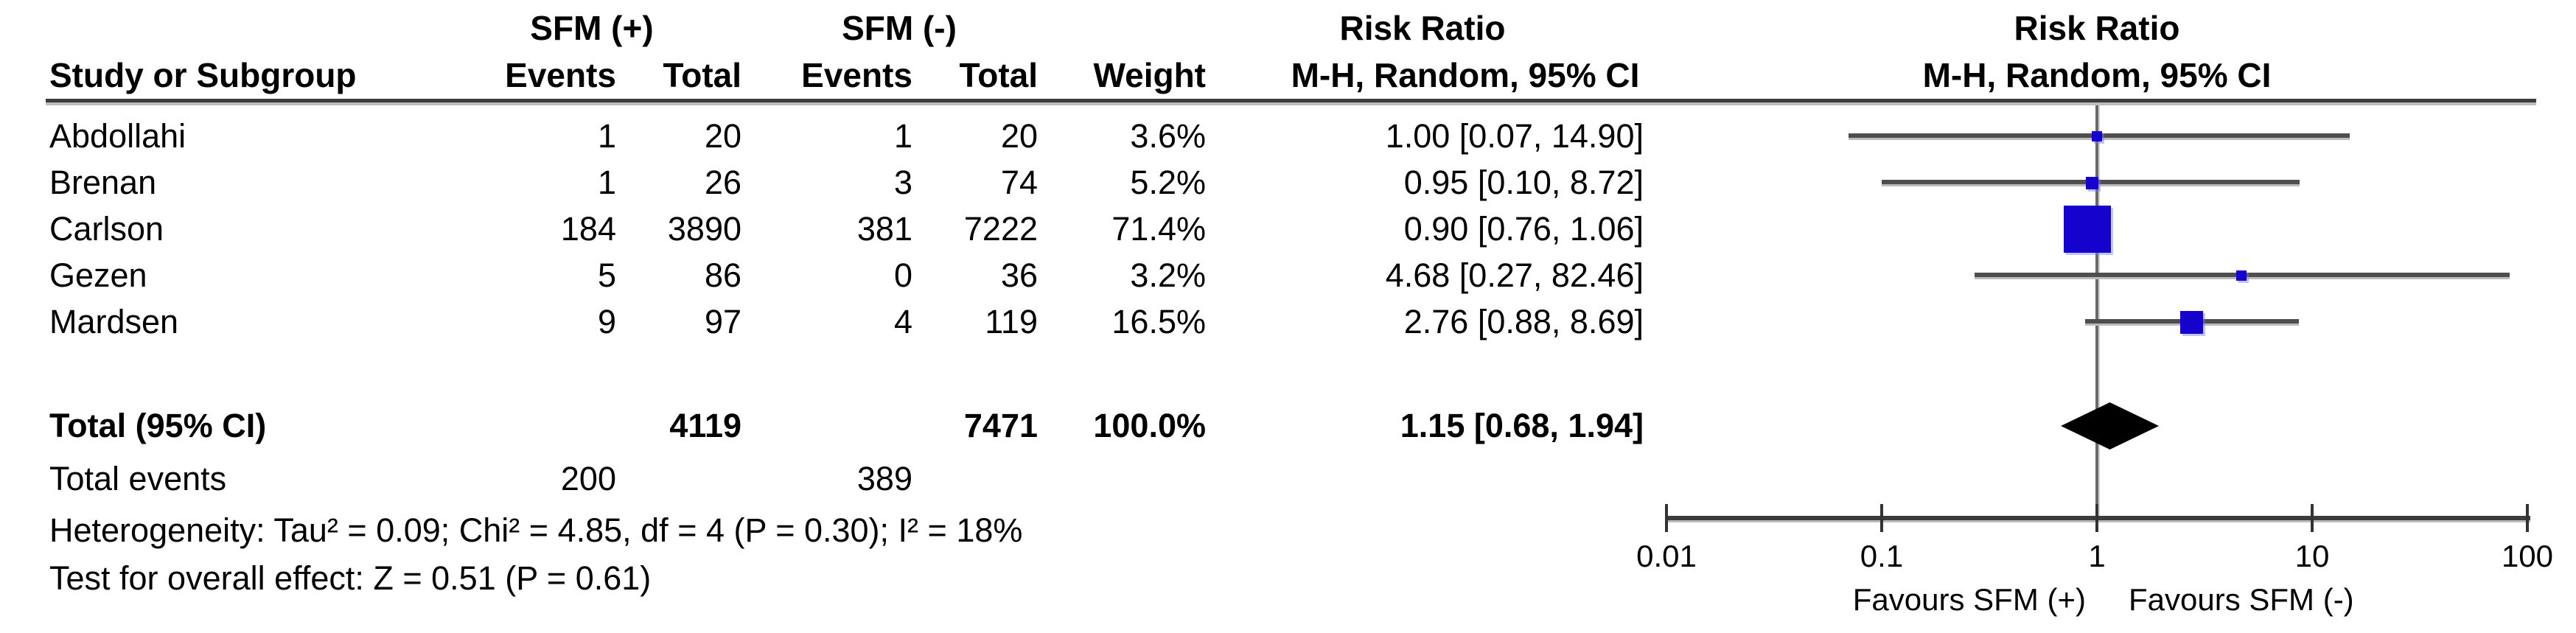 This screenshot has height=633, width=2576. Describe the element at coordinates (98, 275) in the screenshot. I see `study-name: Gezen` at that location.